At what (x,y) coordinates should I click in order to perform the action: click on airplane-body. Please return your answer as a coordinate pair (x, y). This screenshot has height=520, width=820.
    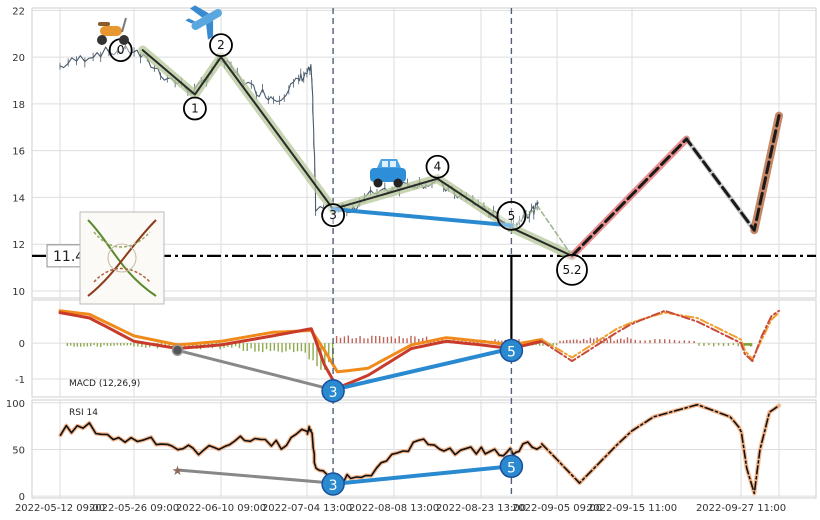
    Looking at the image, I should click on (206, 19).